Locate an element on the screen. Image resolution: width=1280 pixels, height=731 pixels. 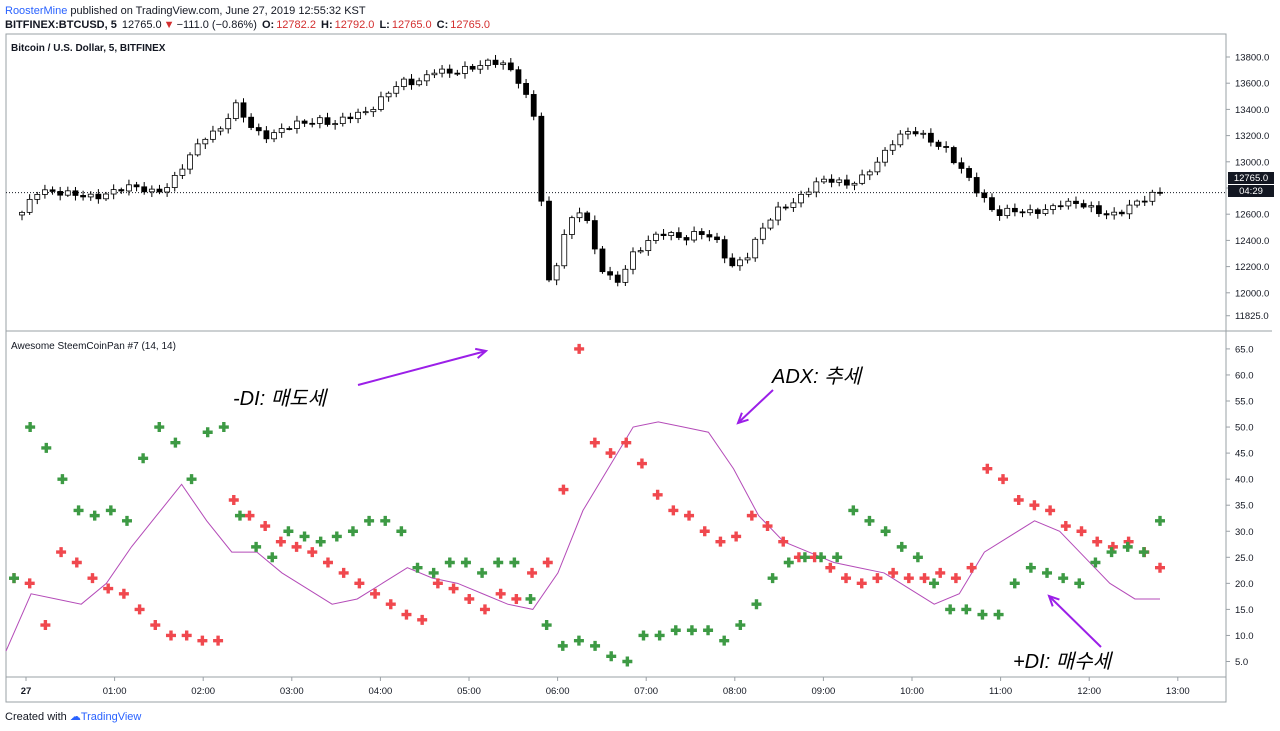
change-value: −111.0 (−0.86%) is located at coordinates (216, 25).